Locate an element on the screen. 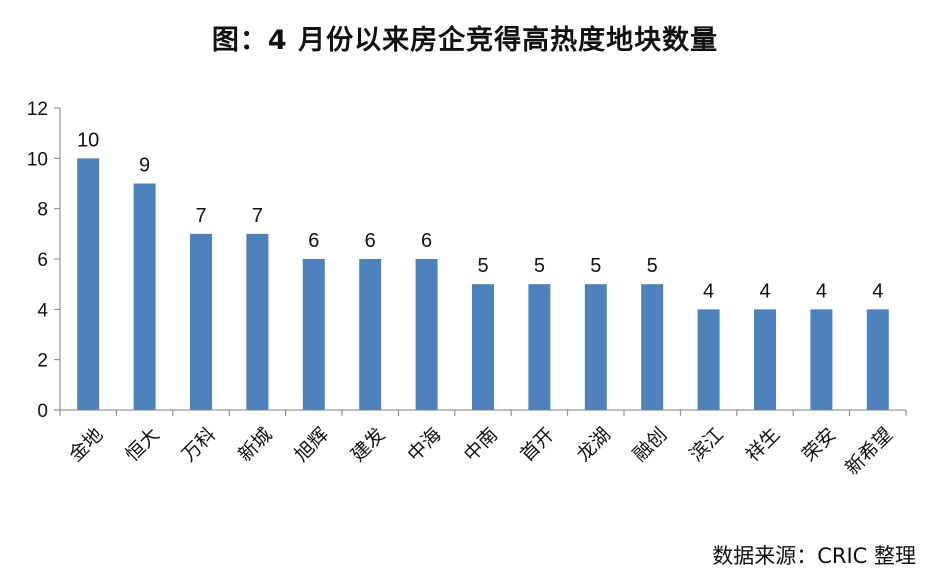 This screenshot has width=930, height=578. x-axis: 金地 恒大 万科 新城 旭辉 建发 中海 中南 首开 龙湖 融创 滨江 祥生 荣安 新希望 is located at coordinates (483, 444).